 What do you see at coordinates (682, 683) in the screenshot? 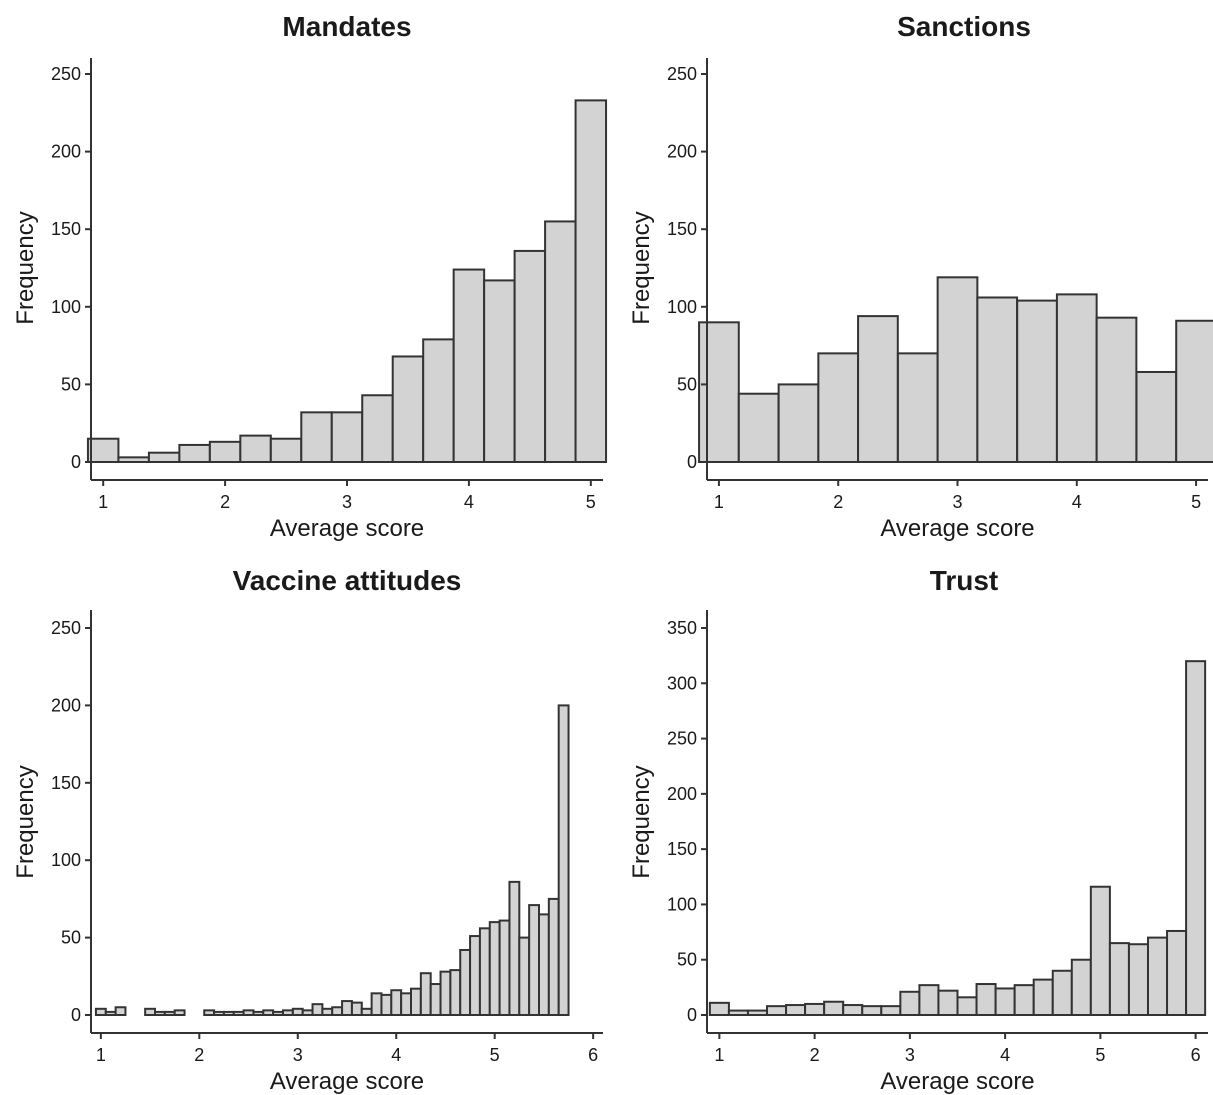
I see `y-tick-label: 300` at bounding box center [682, 683].